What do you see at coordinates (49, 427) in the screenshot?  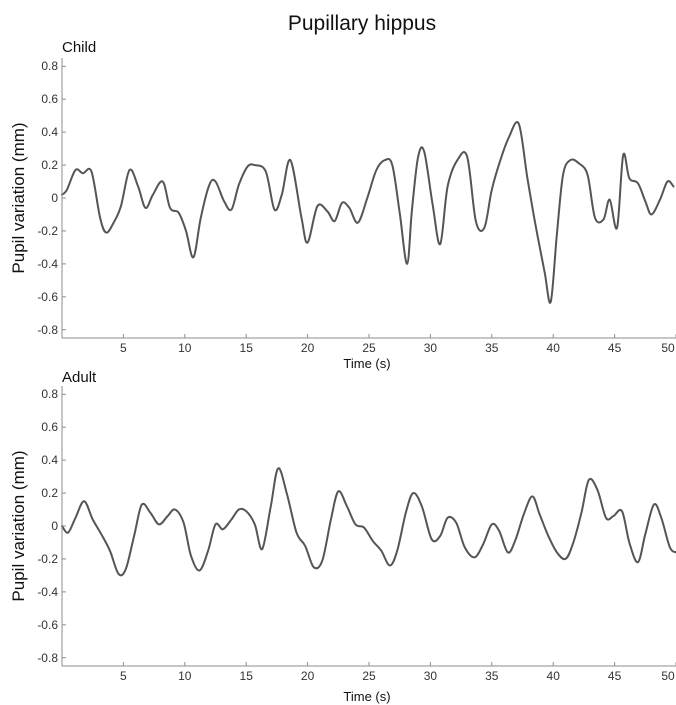 I see `adult-y-tick-label: 0.6` at bounding box center [49, 427].